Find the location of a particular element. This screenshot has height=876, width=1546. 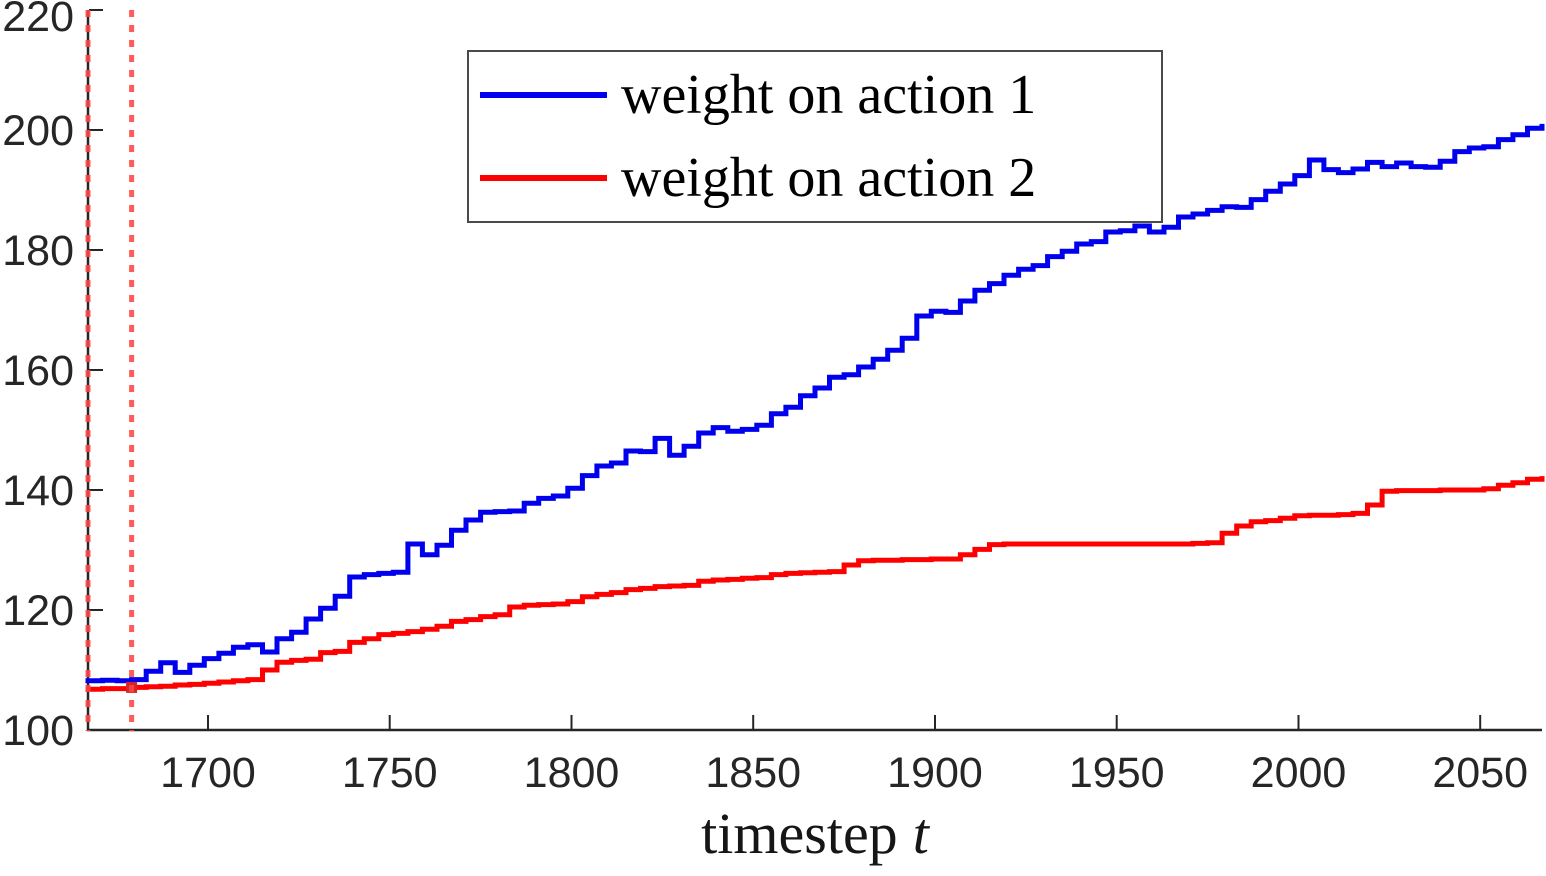

y-tick-label: 200 is located at coordinates (38, 131).